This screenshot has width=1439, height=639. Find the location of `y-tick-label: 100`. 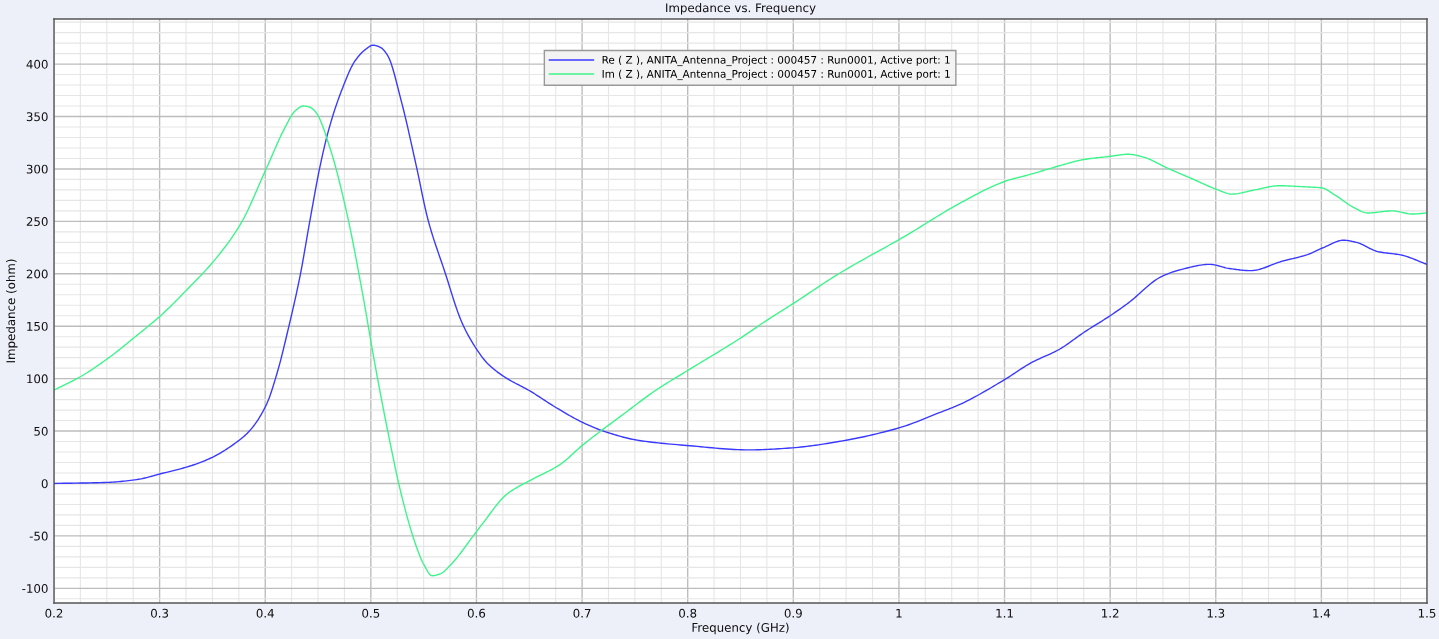

y-tick-label: 100 is located at coordinates (37, 379).